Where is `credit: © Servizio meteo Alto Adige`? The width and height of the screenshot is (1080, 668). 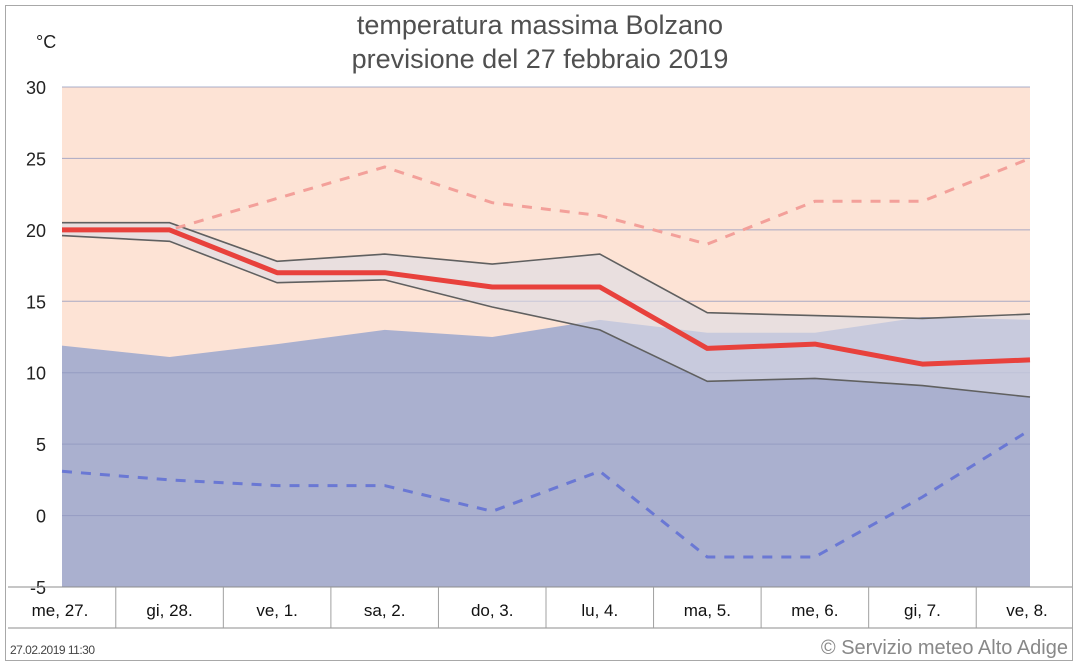 credit: © Servizio meteo Alto Adige is located at coordinates (944, 648).